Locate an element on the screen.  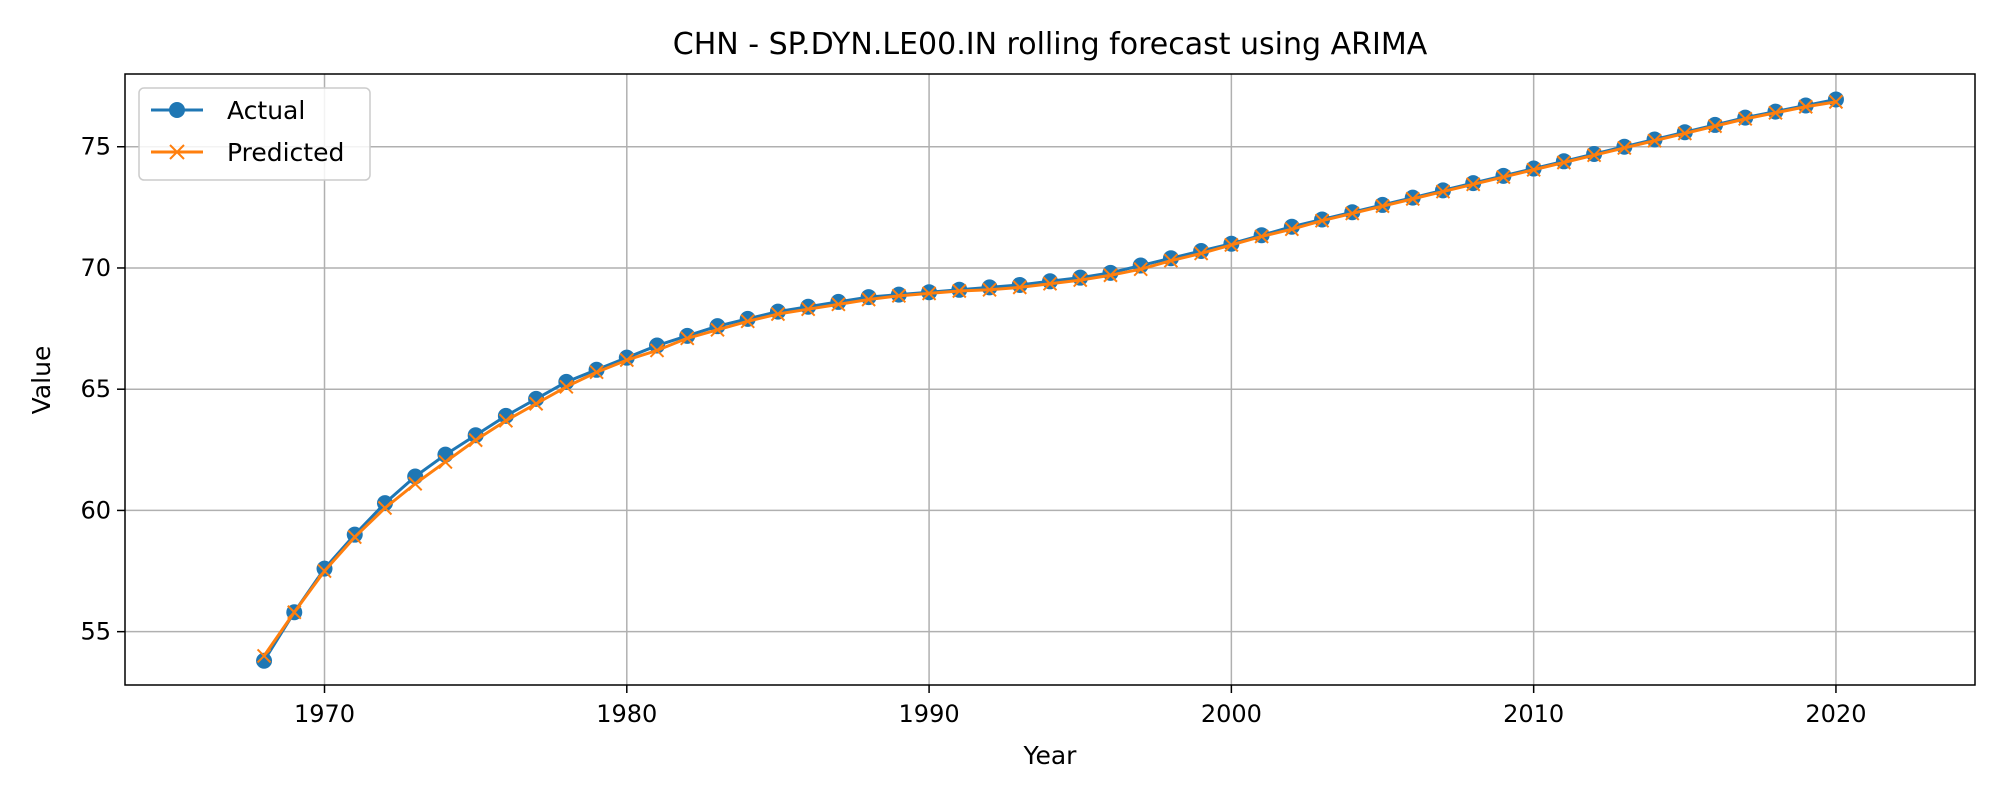
y-axis-ticks: 55 60 65 70 75 is located at coordinates (102, 389).